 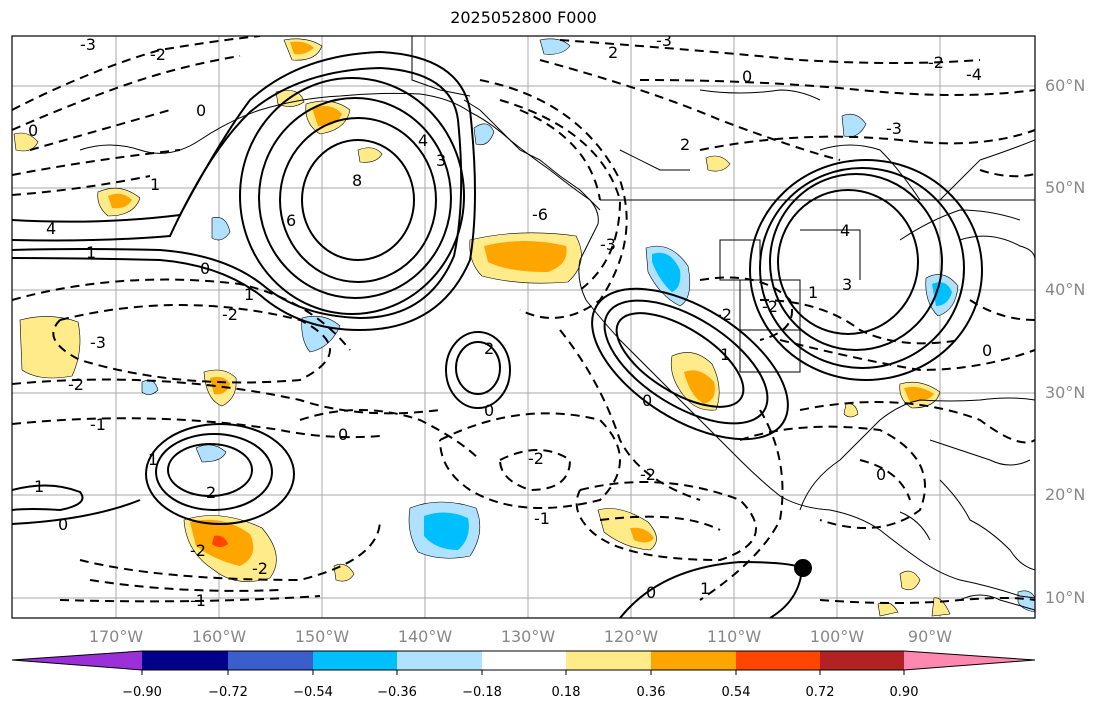 What do you see at coordinates (1065, 597) in the screenshot?
I see `lat-label: 10°N` at bounding box center [1065, 597].